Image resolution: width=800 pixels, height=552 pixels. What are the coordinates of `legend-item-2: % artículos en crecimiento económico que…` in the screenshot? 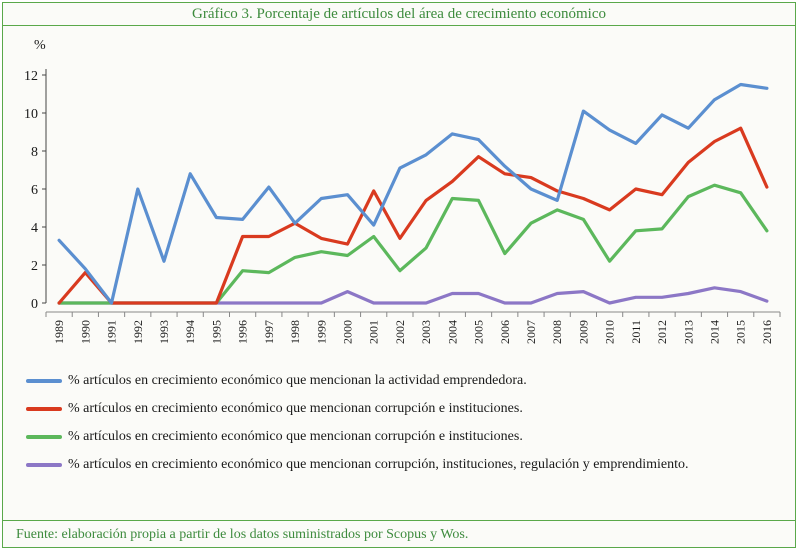 It's located at (396, 412).